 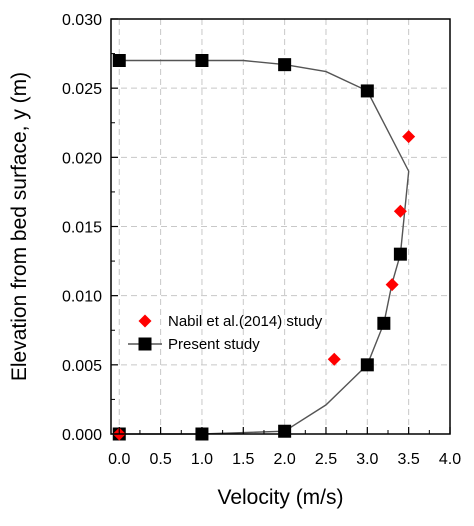 What do you see at coordinates (245, 321) in the screenshot?
I see `legend-label-nabil: Nabil et al.(2014) study` at bounding box center [245, 321].